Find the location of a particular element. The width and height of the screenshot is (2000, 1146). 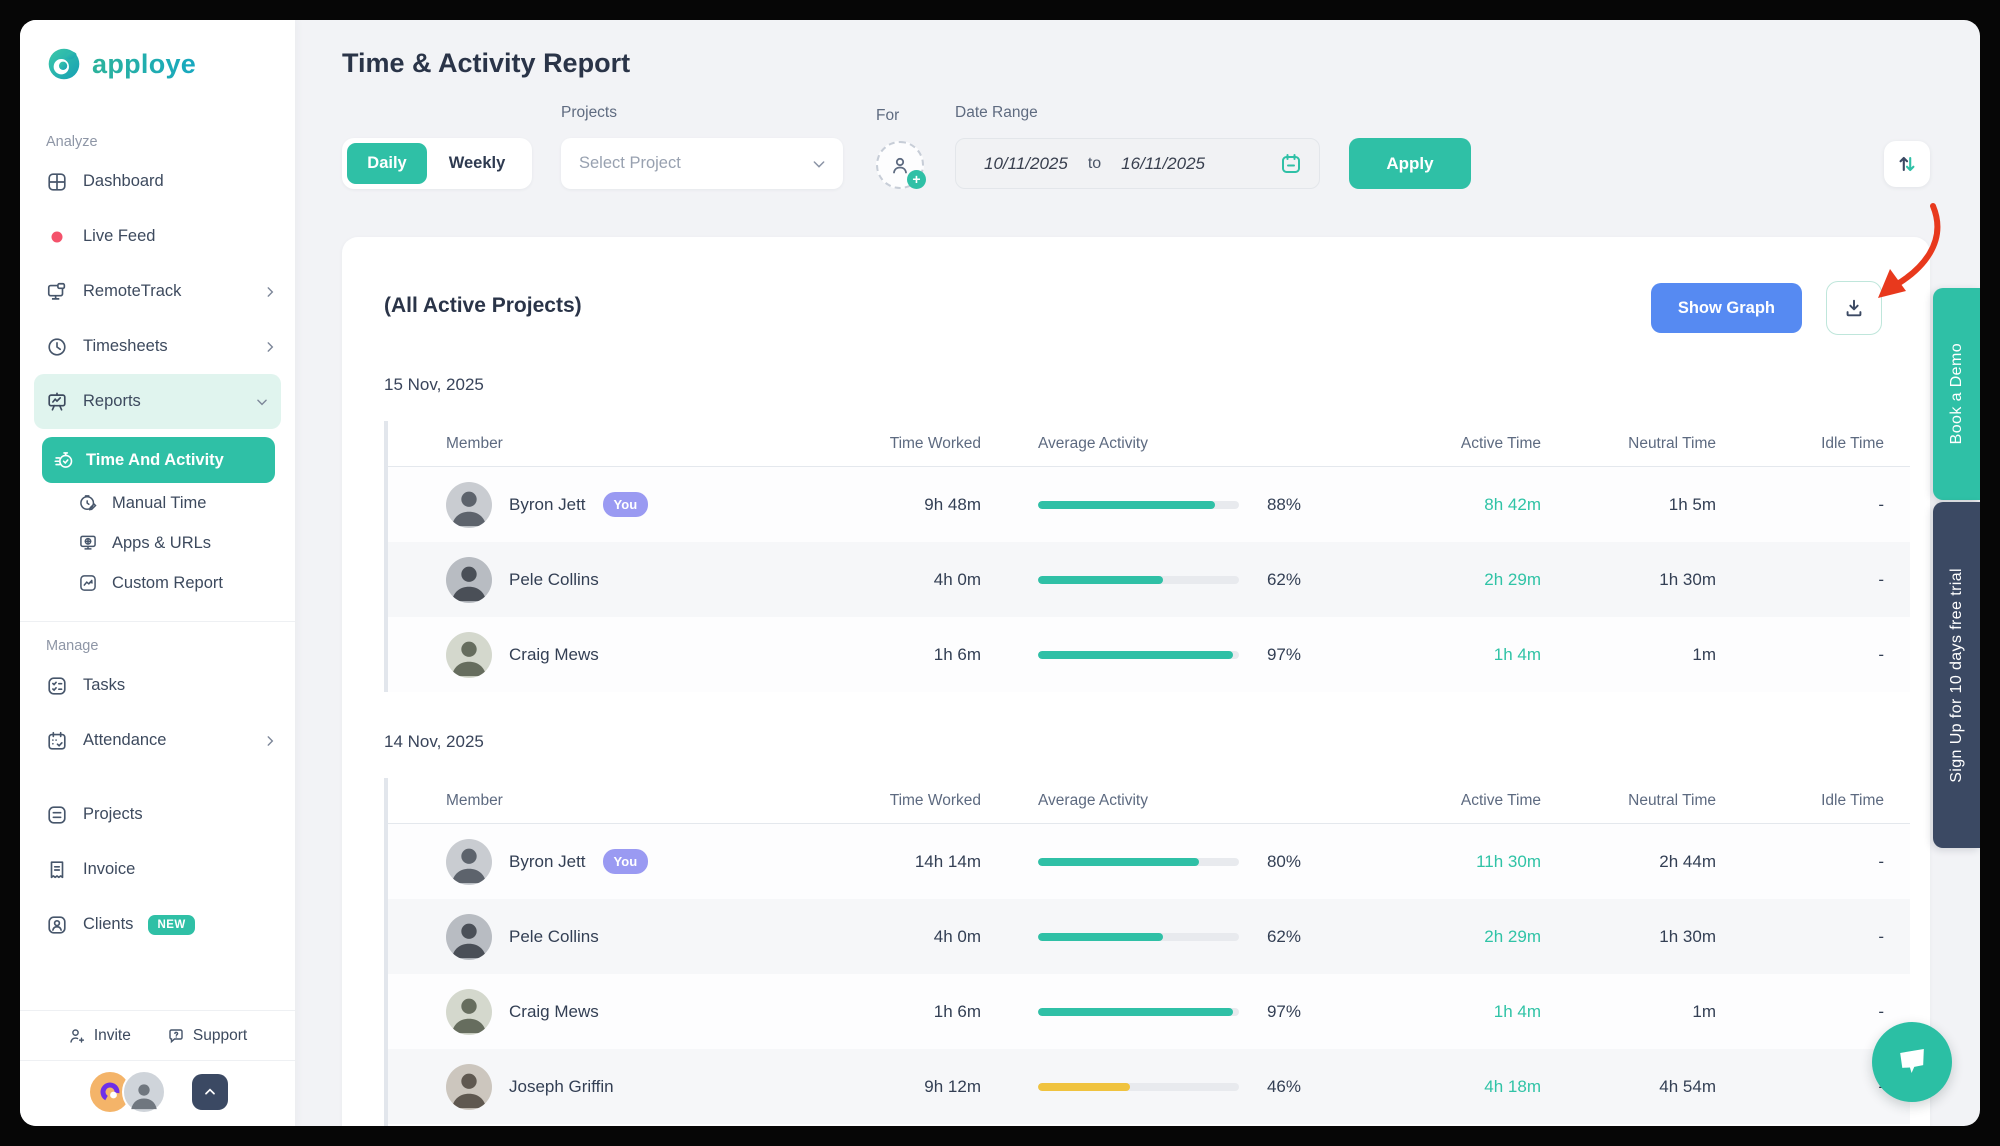

sidebar-footer: Invite Support is located at coordinates (157, 1068).